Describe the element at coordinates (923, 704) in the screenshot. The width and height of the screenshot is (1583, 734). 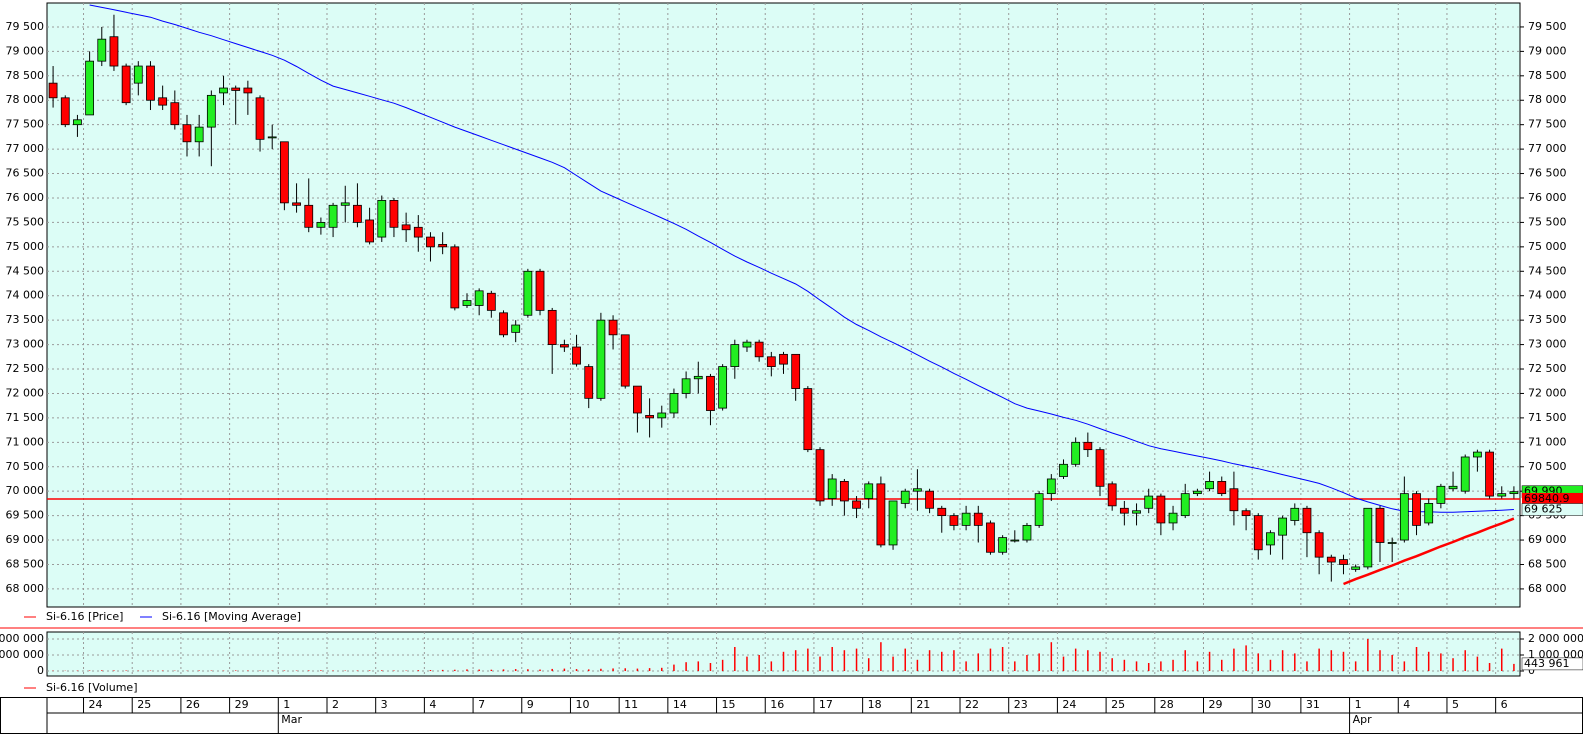
I see `x-tick-label: 21` at that location.